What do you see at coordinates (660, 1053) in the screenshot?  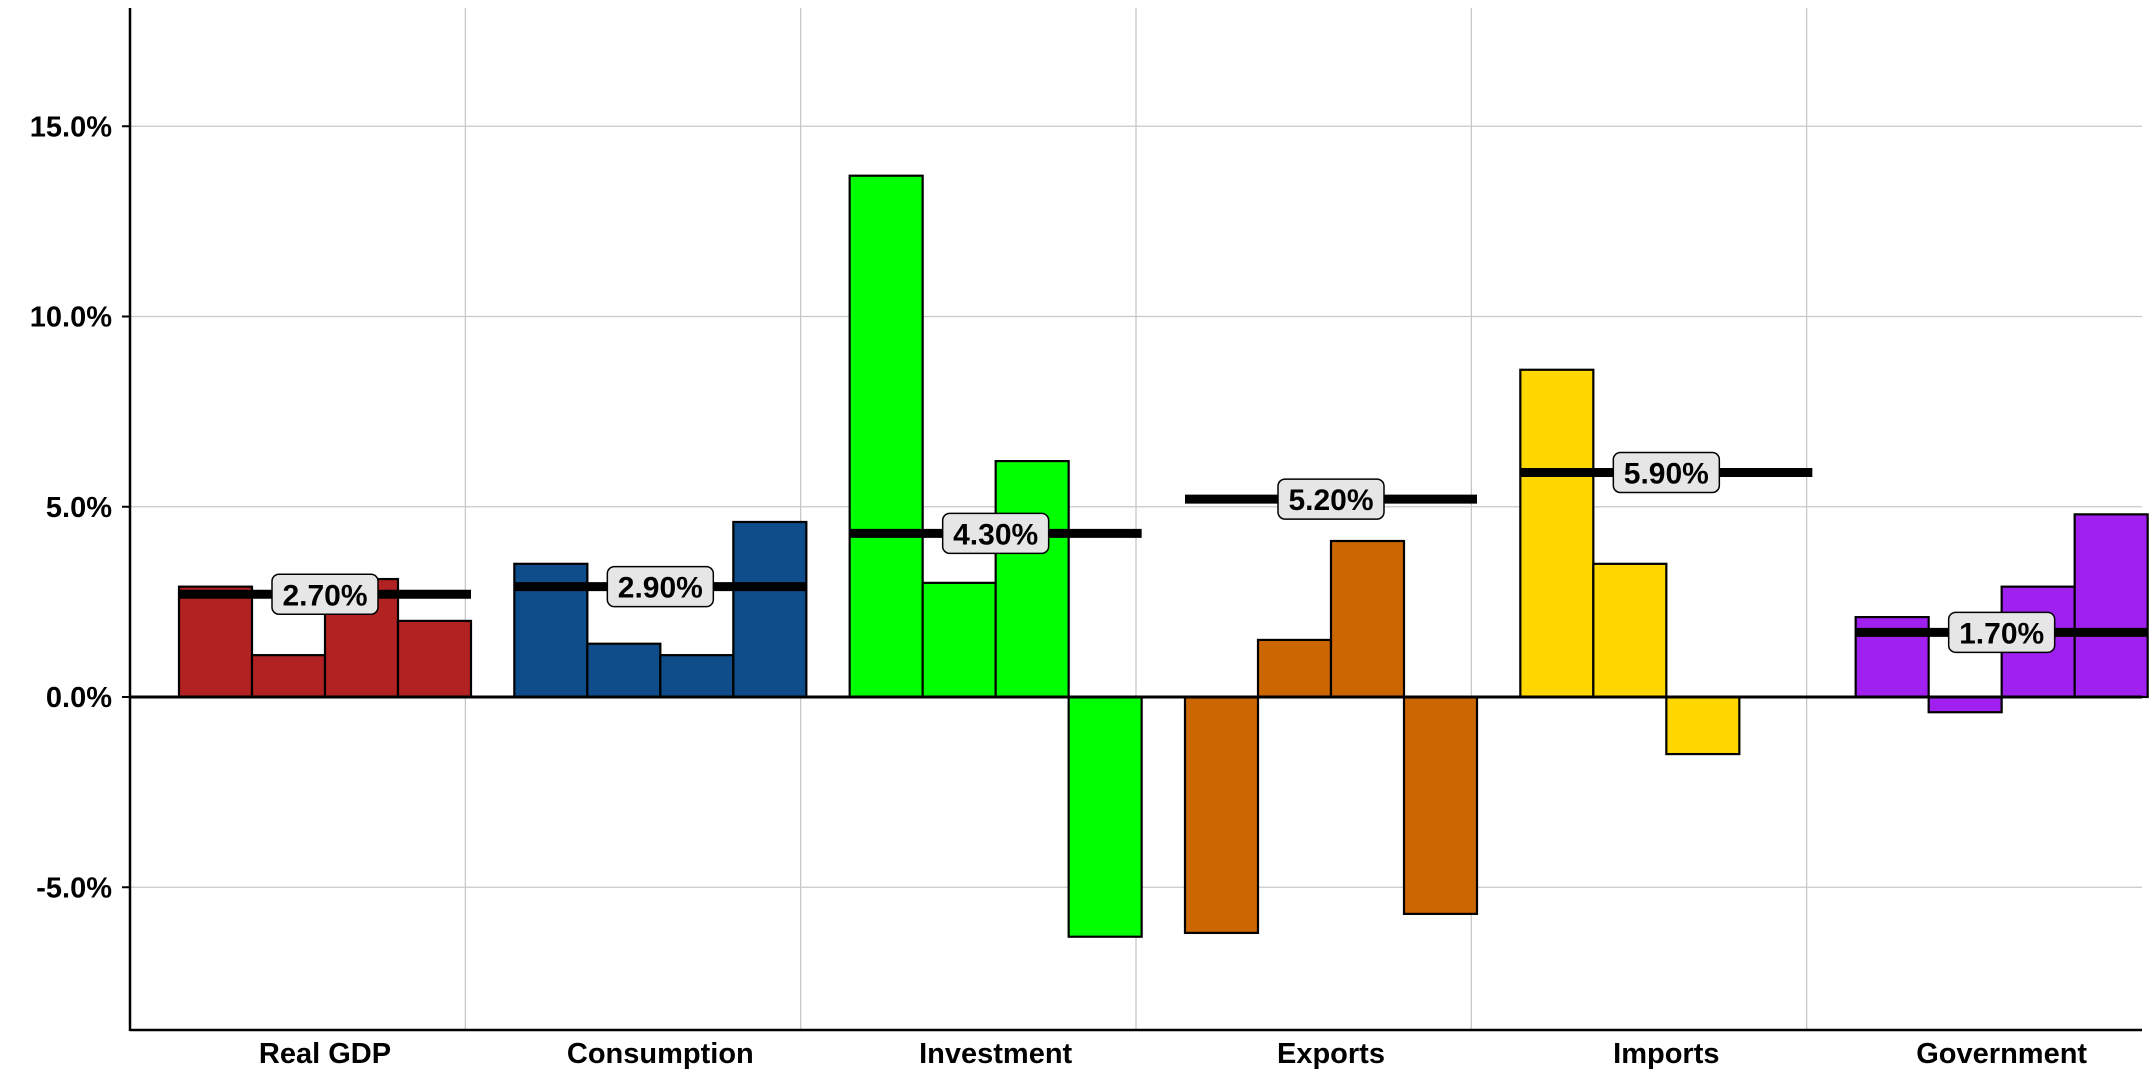 I see `x-tick-label: Consumption` at bounding box center [660, 1053].